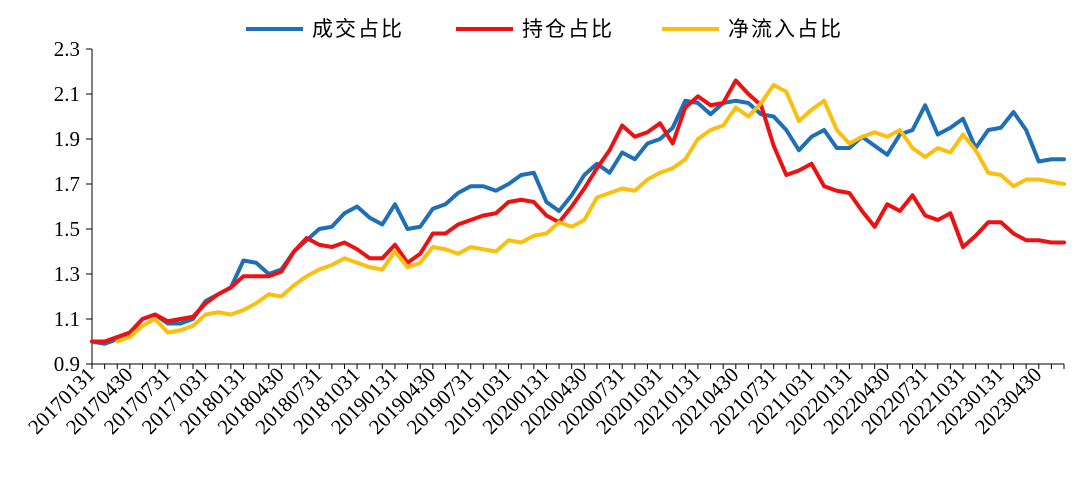 The image size is (1077, 483). I want to click on y-tick-label: 2.3, so click(67, 49).